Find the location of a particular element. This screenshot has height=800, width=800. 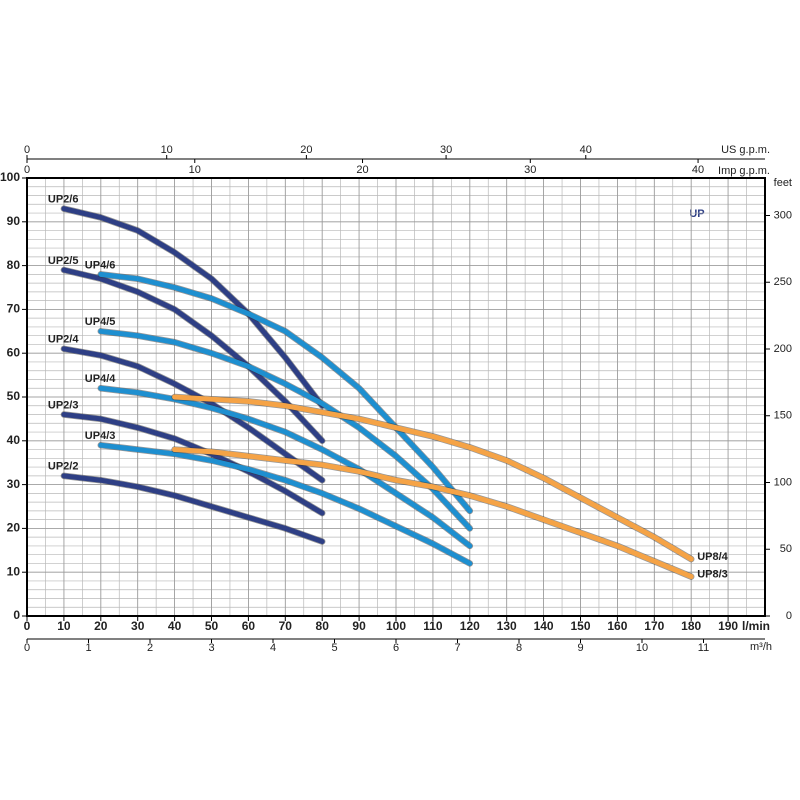

logo: UP is located at coordinates (696, 214).